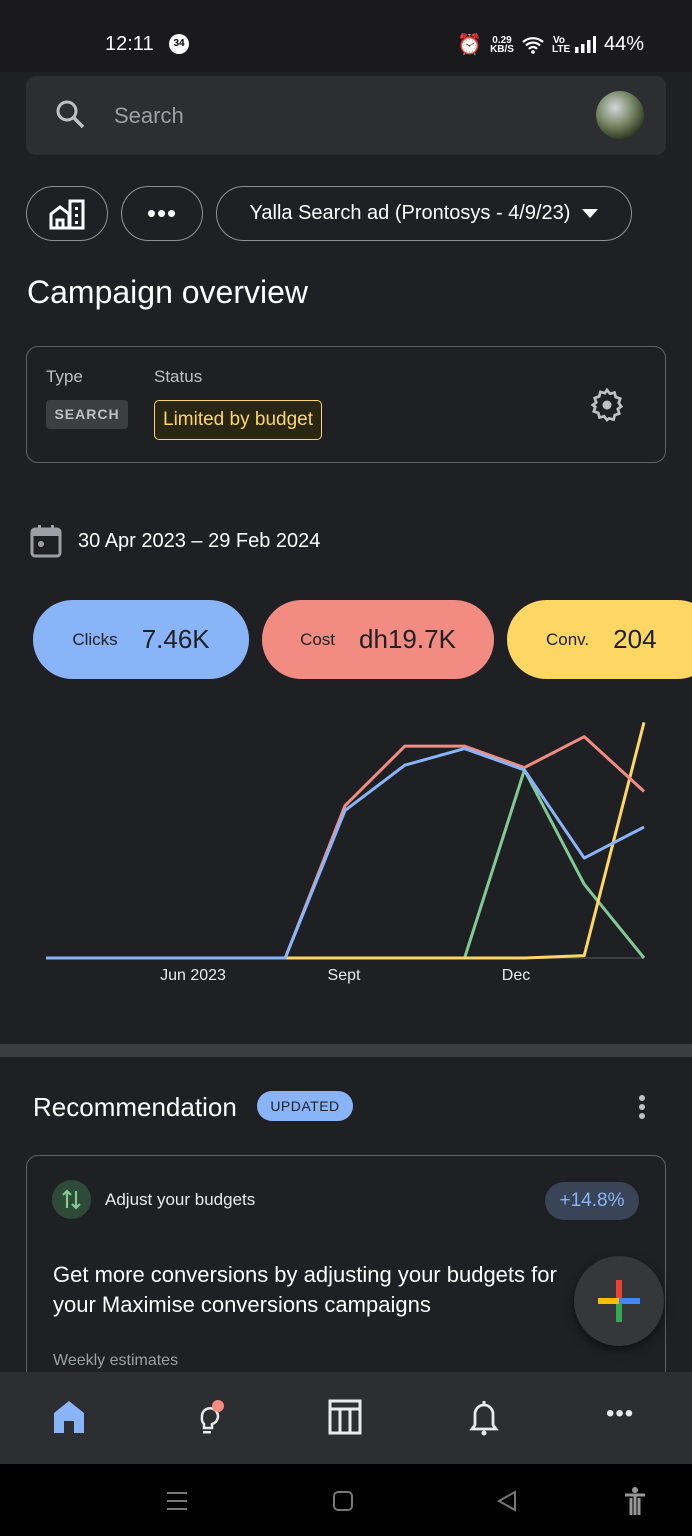 The width and height of the screenshot is (692, 1536). I want to click on net-speed: 0.29 KB/S, so click(502, 44).